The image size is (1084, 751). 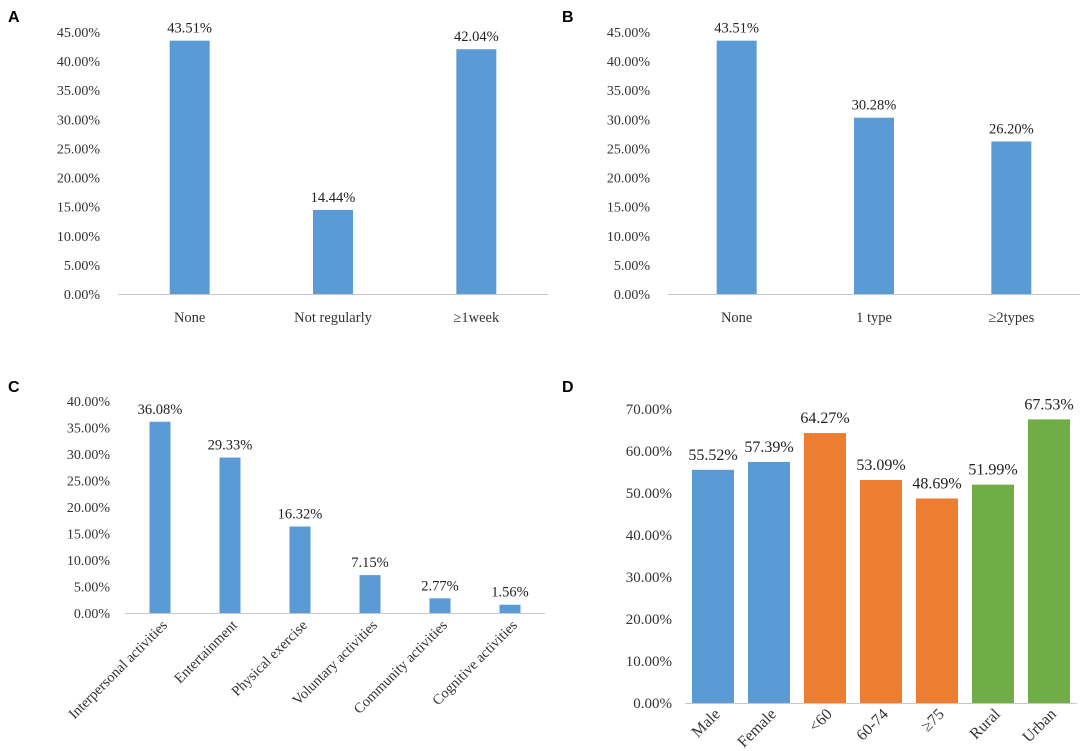 What do you see at coordinates (706, 723) in the screenshot?
I see `panel-d-category-label: Male` at bounding box center [706, 723].